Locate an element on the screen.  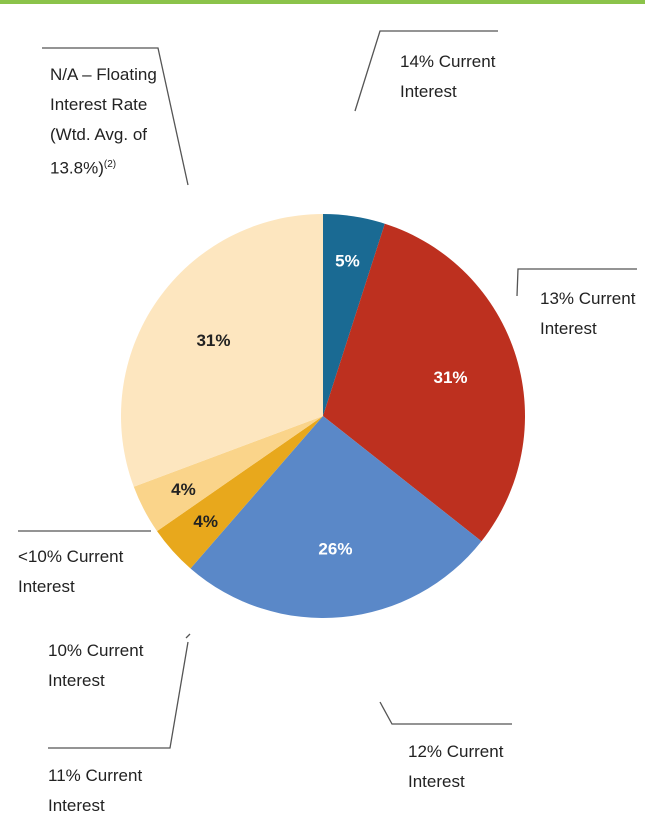
footnote-marker: (2) is located at coordinates (110, 164).